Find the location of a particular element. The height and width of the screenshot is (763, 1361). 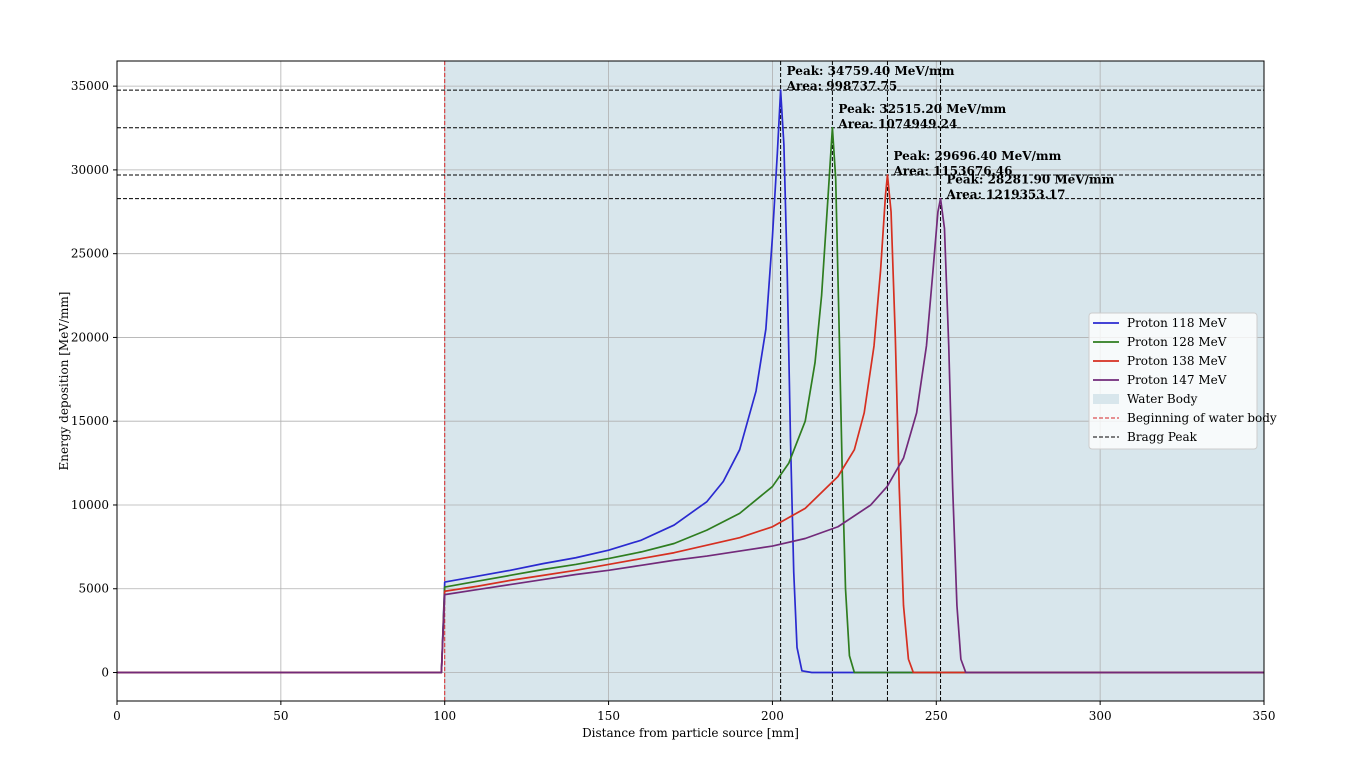

x-tick-label: 300 is located at coordinates (1100, 716).